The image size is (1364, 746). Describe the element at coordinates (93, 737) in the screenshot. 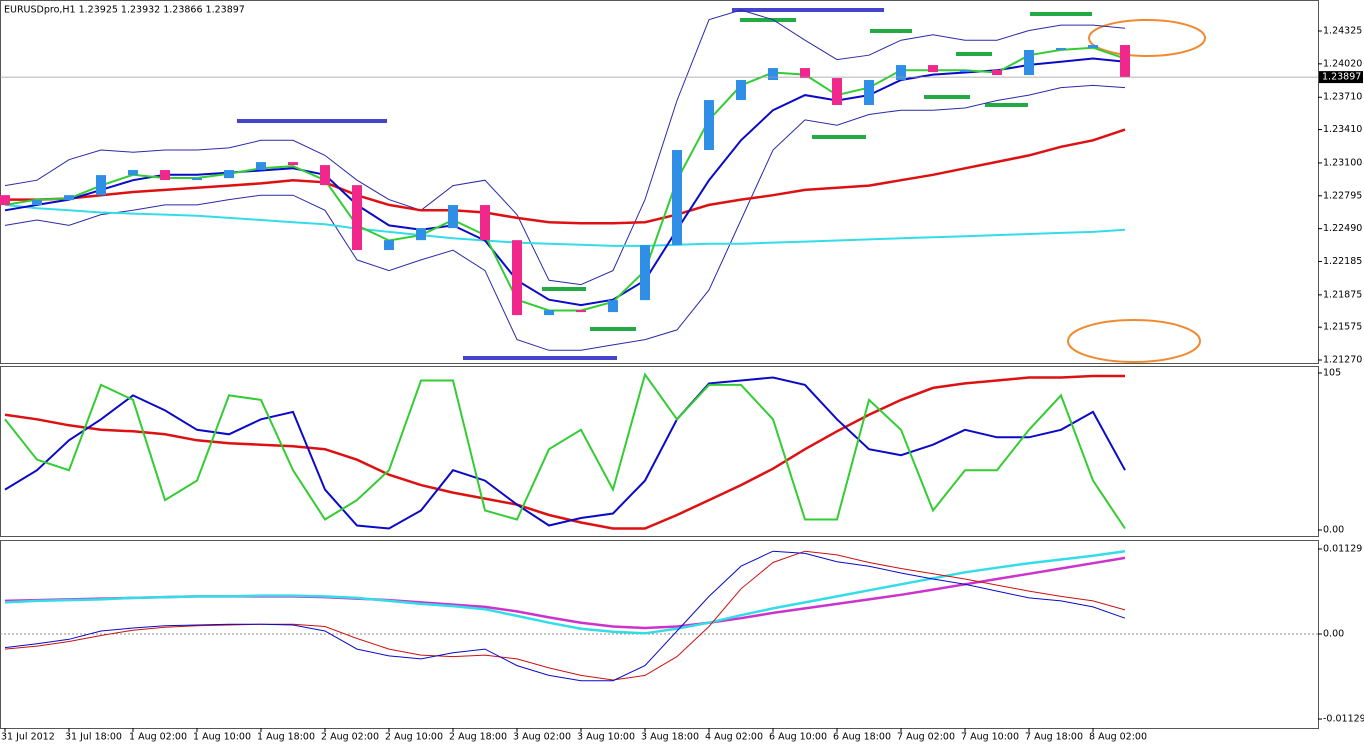

I see `x-tick-label: 31 Jul 18:00` at that location.